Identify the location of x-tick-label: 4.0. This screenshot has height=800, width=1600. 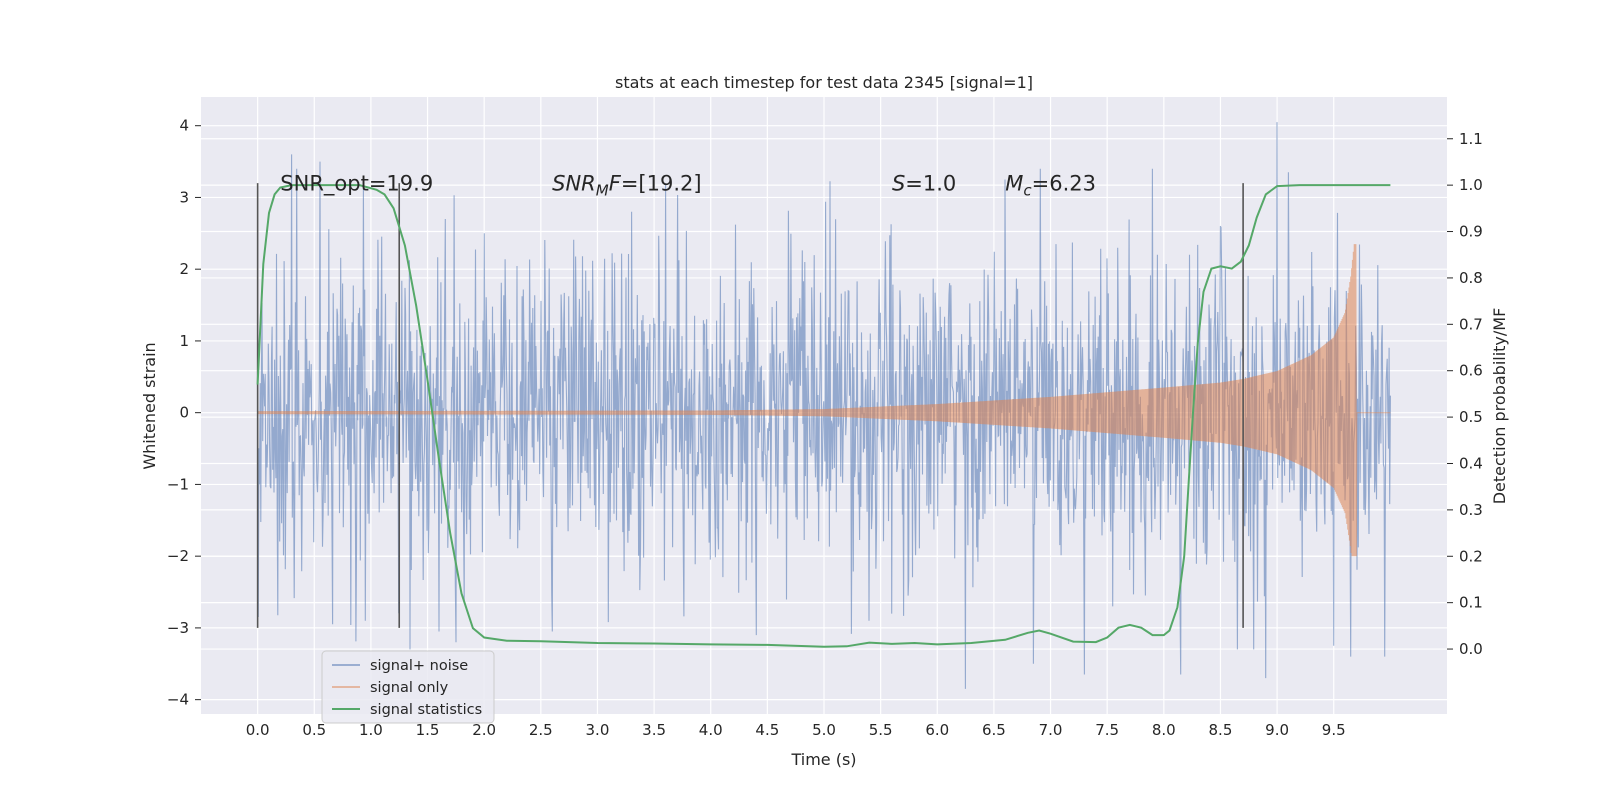
(711, 730).